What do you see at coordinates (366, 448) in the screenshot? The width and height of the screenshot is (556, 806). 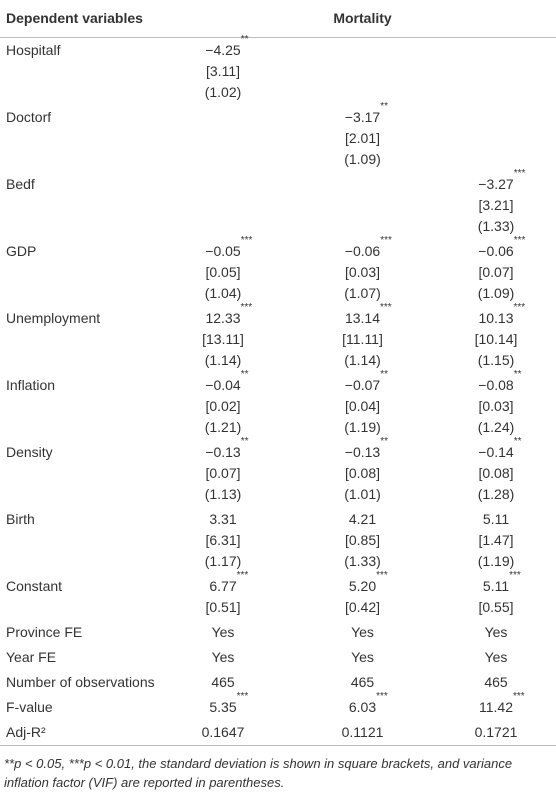 I see `cell-value: −0.13 **` at bounding box center [366, 448].